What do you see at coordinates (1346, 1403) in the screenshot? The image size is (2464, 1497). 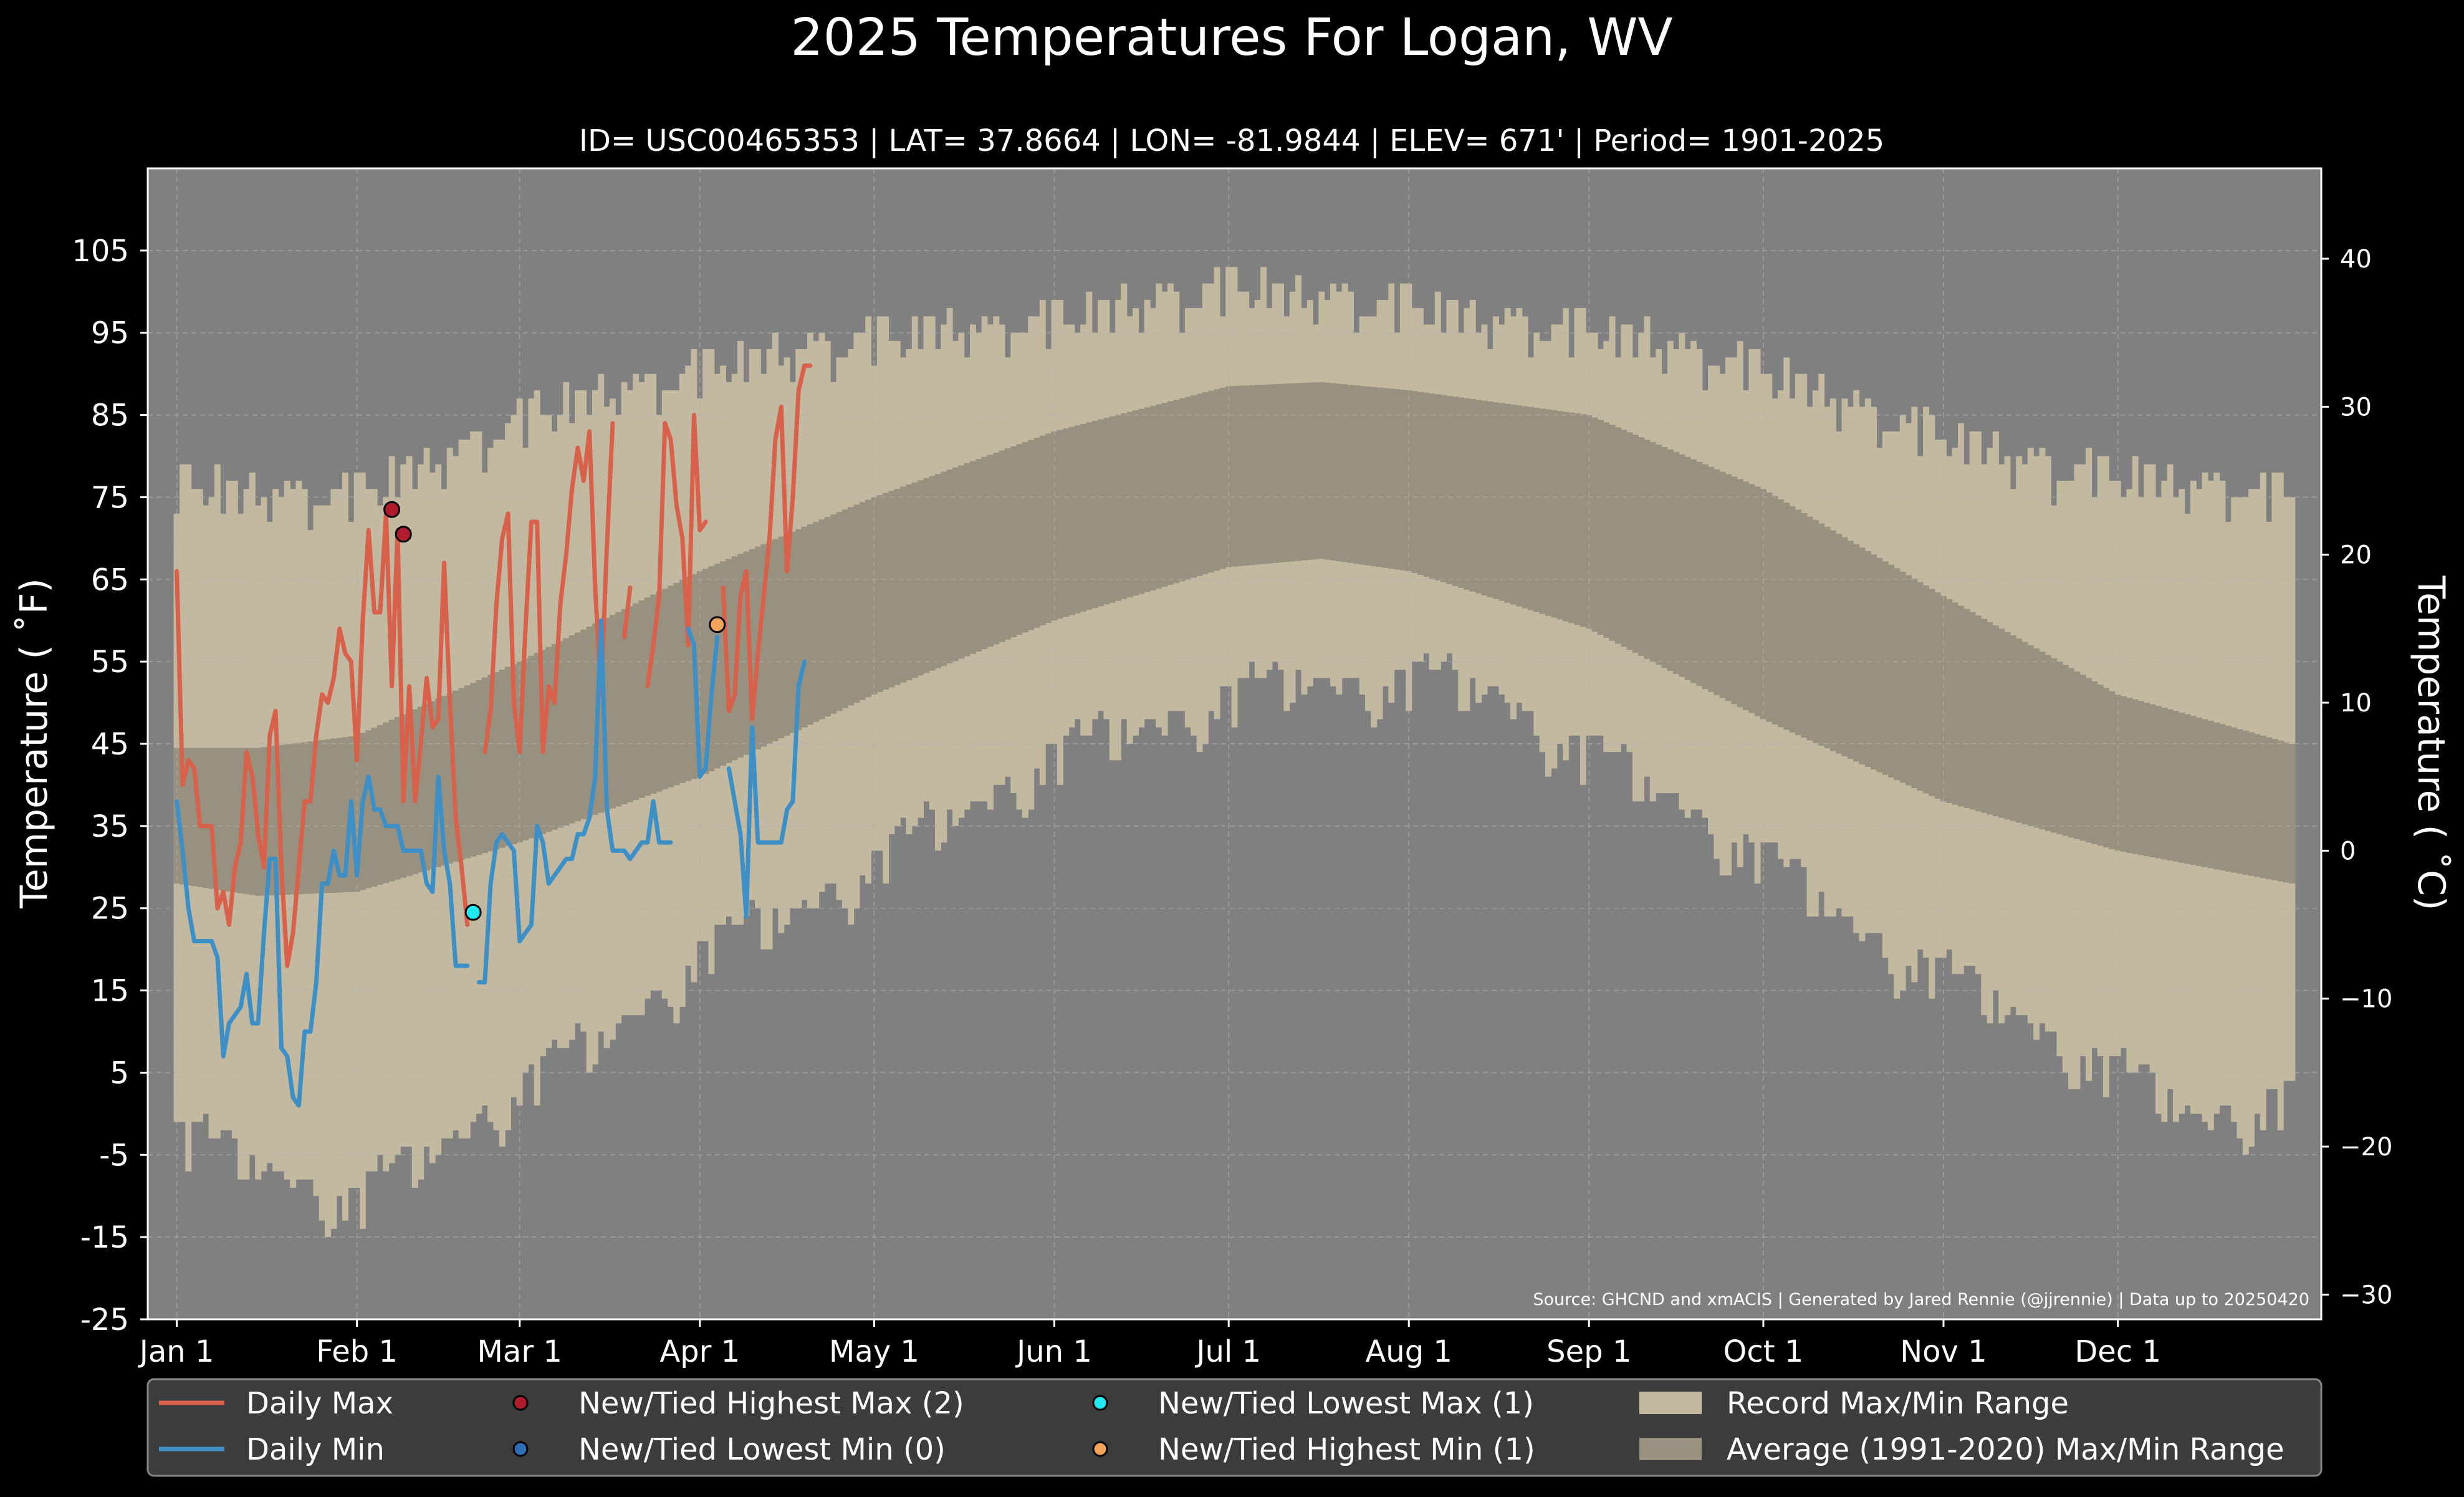 I see `legend-label: New/Tied Lowest Max (1)` at bounding box center [1346, 1403].